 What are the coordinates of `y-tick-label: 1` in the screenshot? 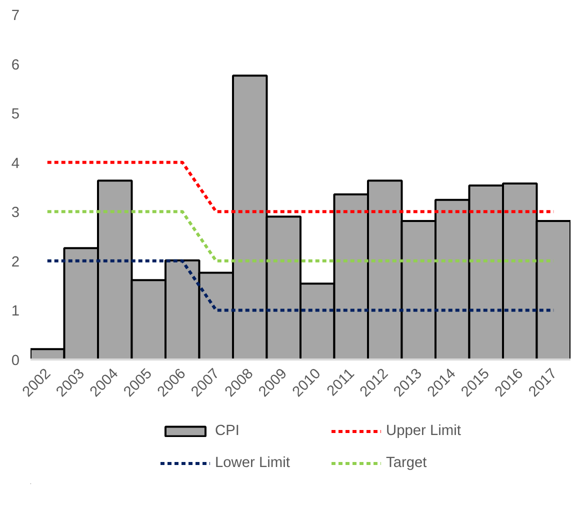 It's located at (15, 312).